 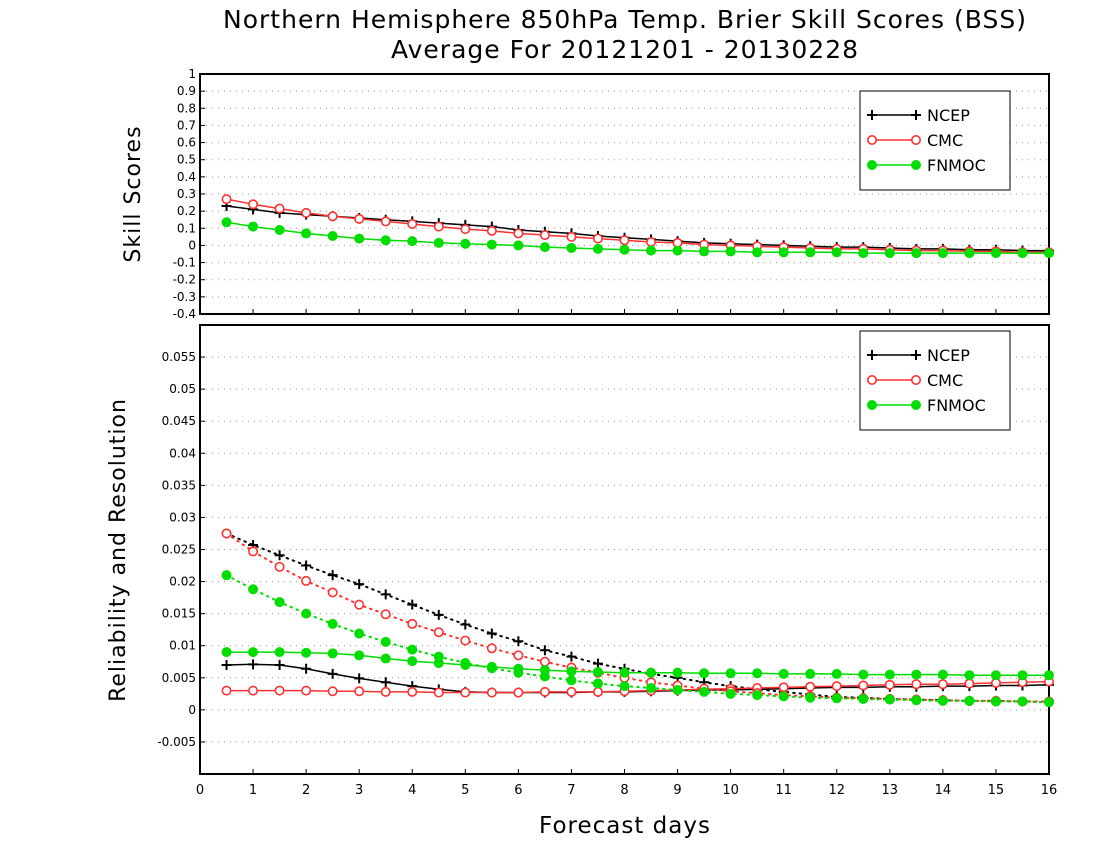 I want to click on series-cmc, so click(x=638, y=226).